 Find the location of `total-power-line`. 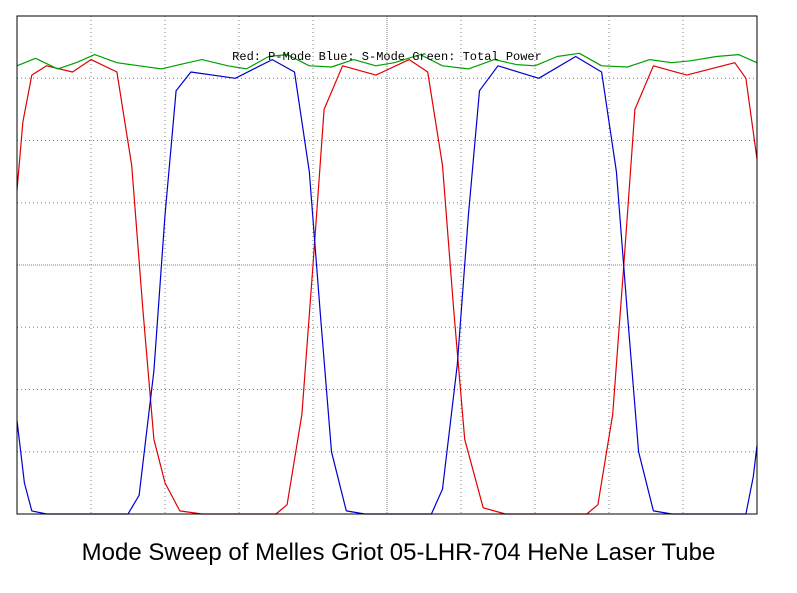

total-power-line is located at coordinates (387, 61).